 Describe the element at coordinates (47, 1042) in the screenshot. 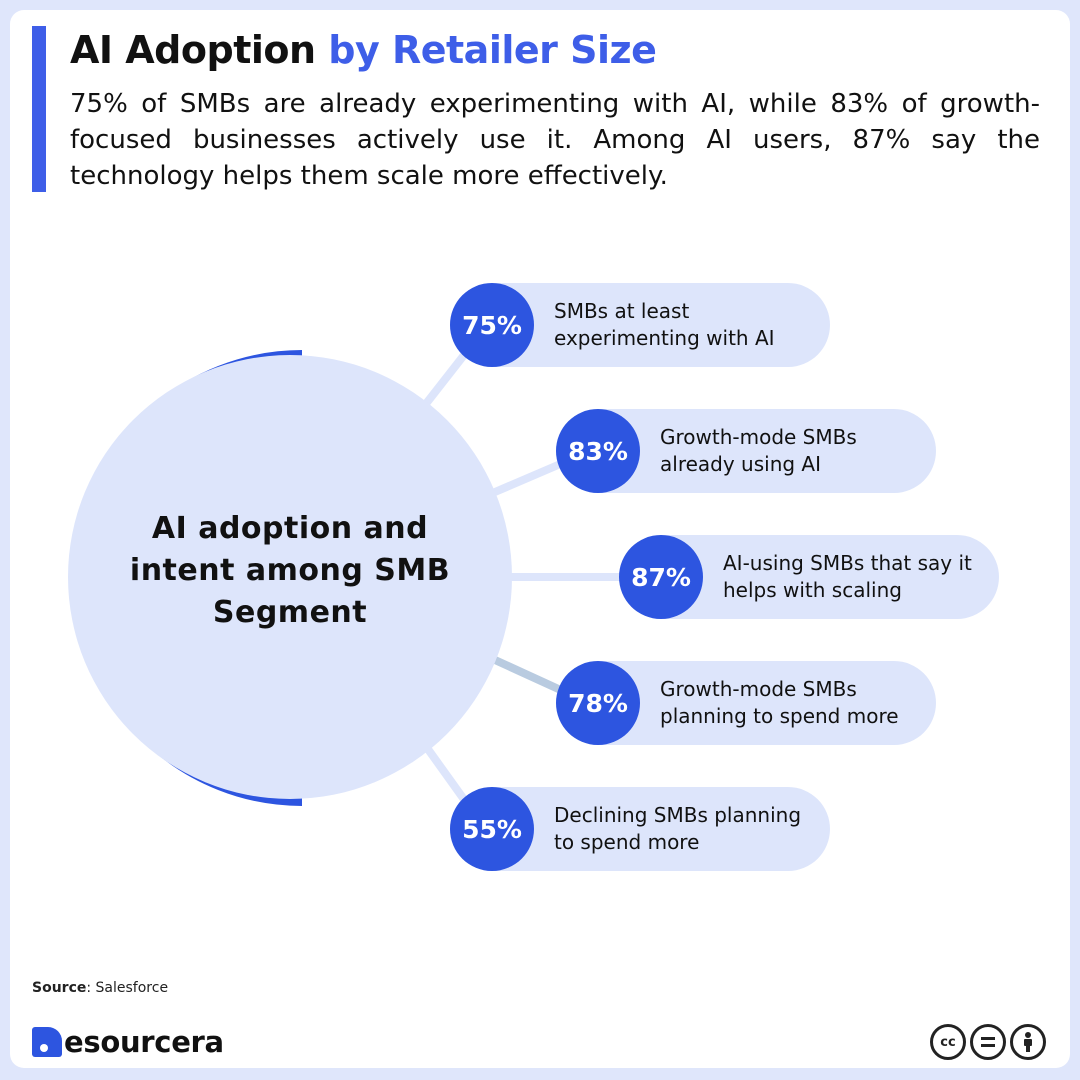

I see `logo-mark-icon` at that location.